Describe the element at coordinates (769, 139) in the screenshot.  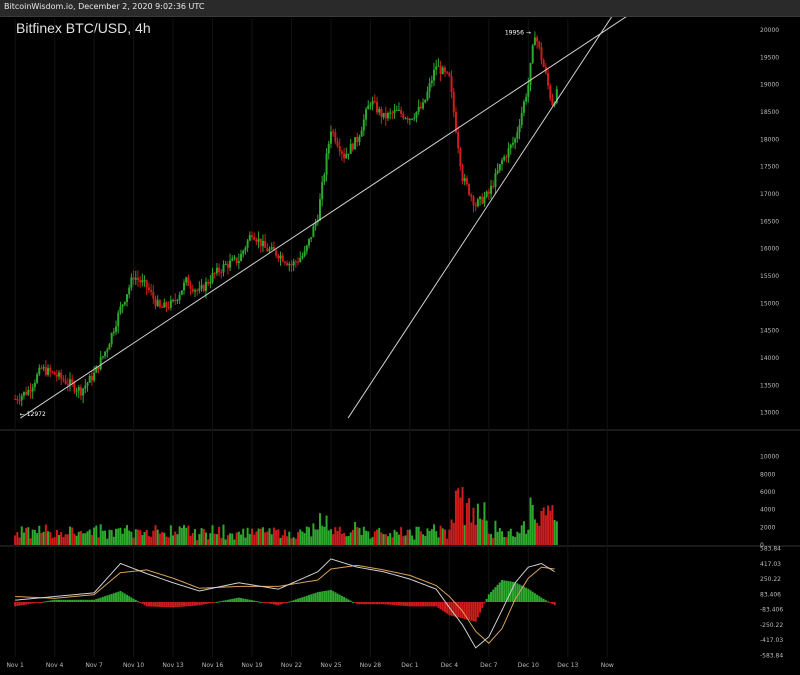
I see `price-tick-label: 18000` at that location.